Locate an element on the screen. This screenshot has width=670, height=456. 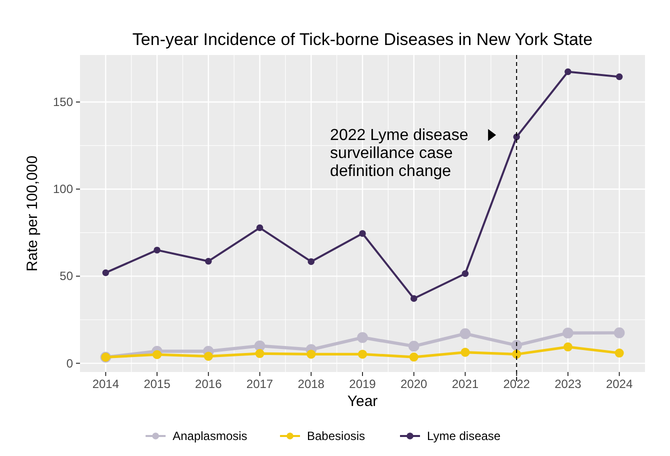
x-tick-label: 2017 is located at coordinates (260, 384).